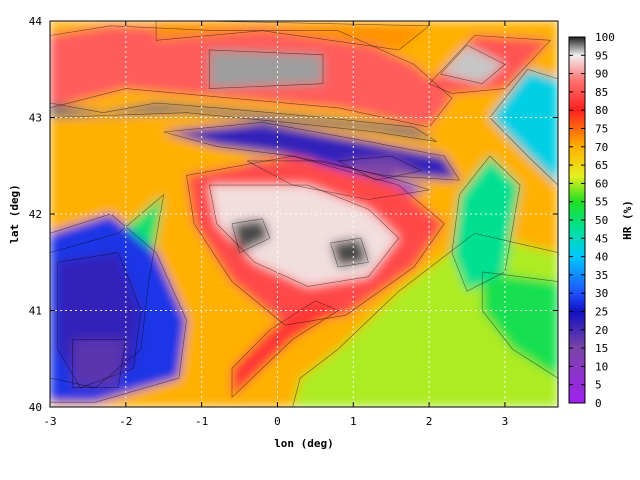 This screenshot has height=480, width=640. What do you see at coordinates (601, 257) in the screenshot?
I see `colorbar-tick-label: 40` at bounding box center [601, 257].